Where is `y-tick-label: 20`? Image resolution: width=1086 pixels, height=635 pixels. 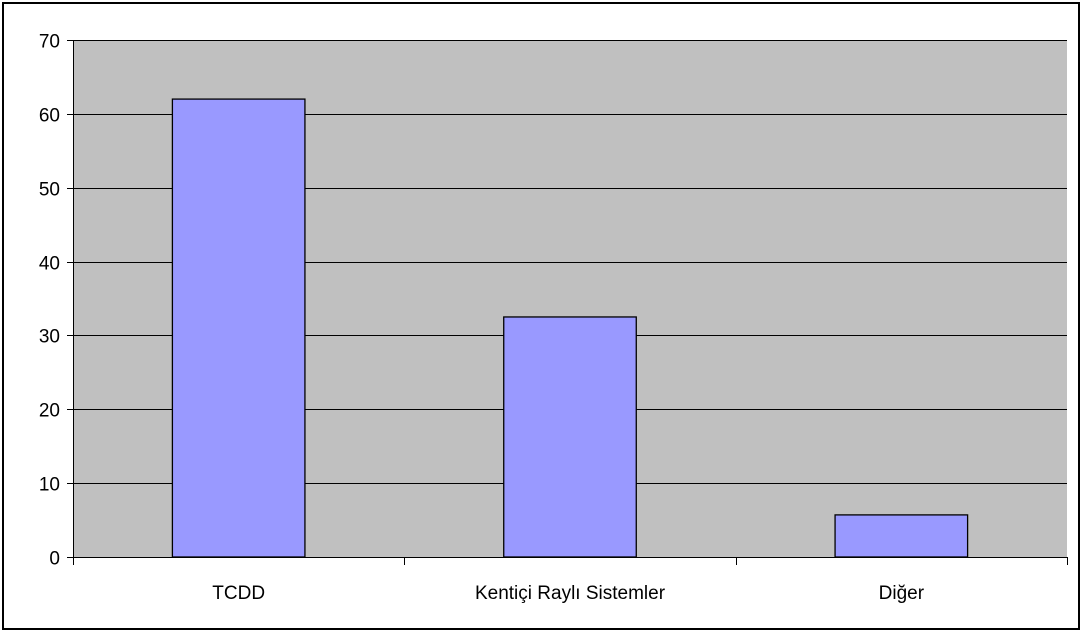
y-tick-label: 20 is located at coordinates (49, 411).